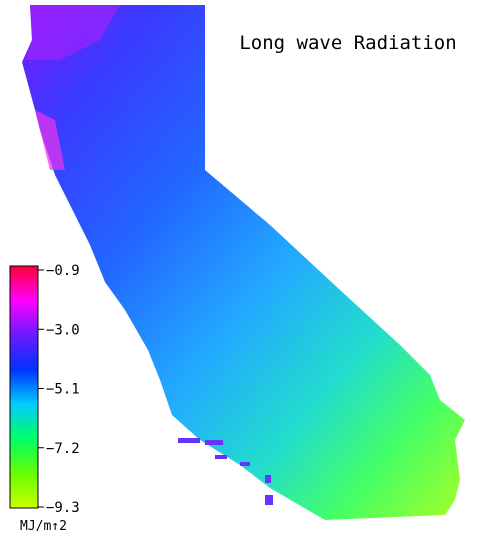  Describe the element at coordinates (63, 508) in the screenshot. I see `tick-label: −9.3` at that location.